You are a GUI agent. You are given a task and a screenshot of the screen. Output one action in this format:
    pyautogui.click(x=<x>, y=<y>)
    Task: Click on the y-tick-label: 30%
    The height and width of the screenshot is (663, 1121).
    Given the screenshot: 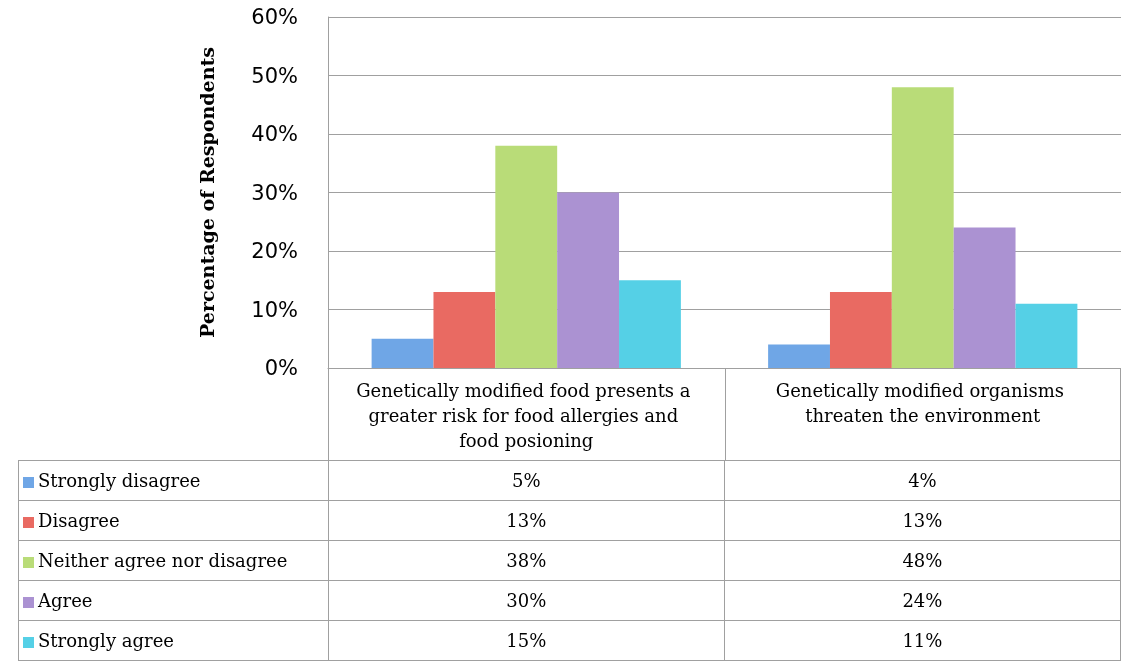 What is the action you would take?
    pyautogui.click(x=274, y=192)
    